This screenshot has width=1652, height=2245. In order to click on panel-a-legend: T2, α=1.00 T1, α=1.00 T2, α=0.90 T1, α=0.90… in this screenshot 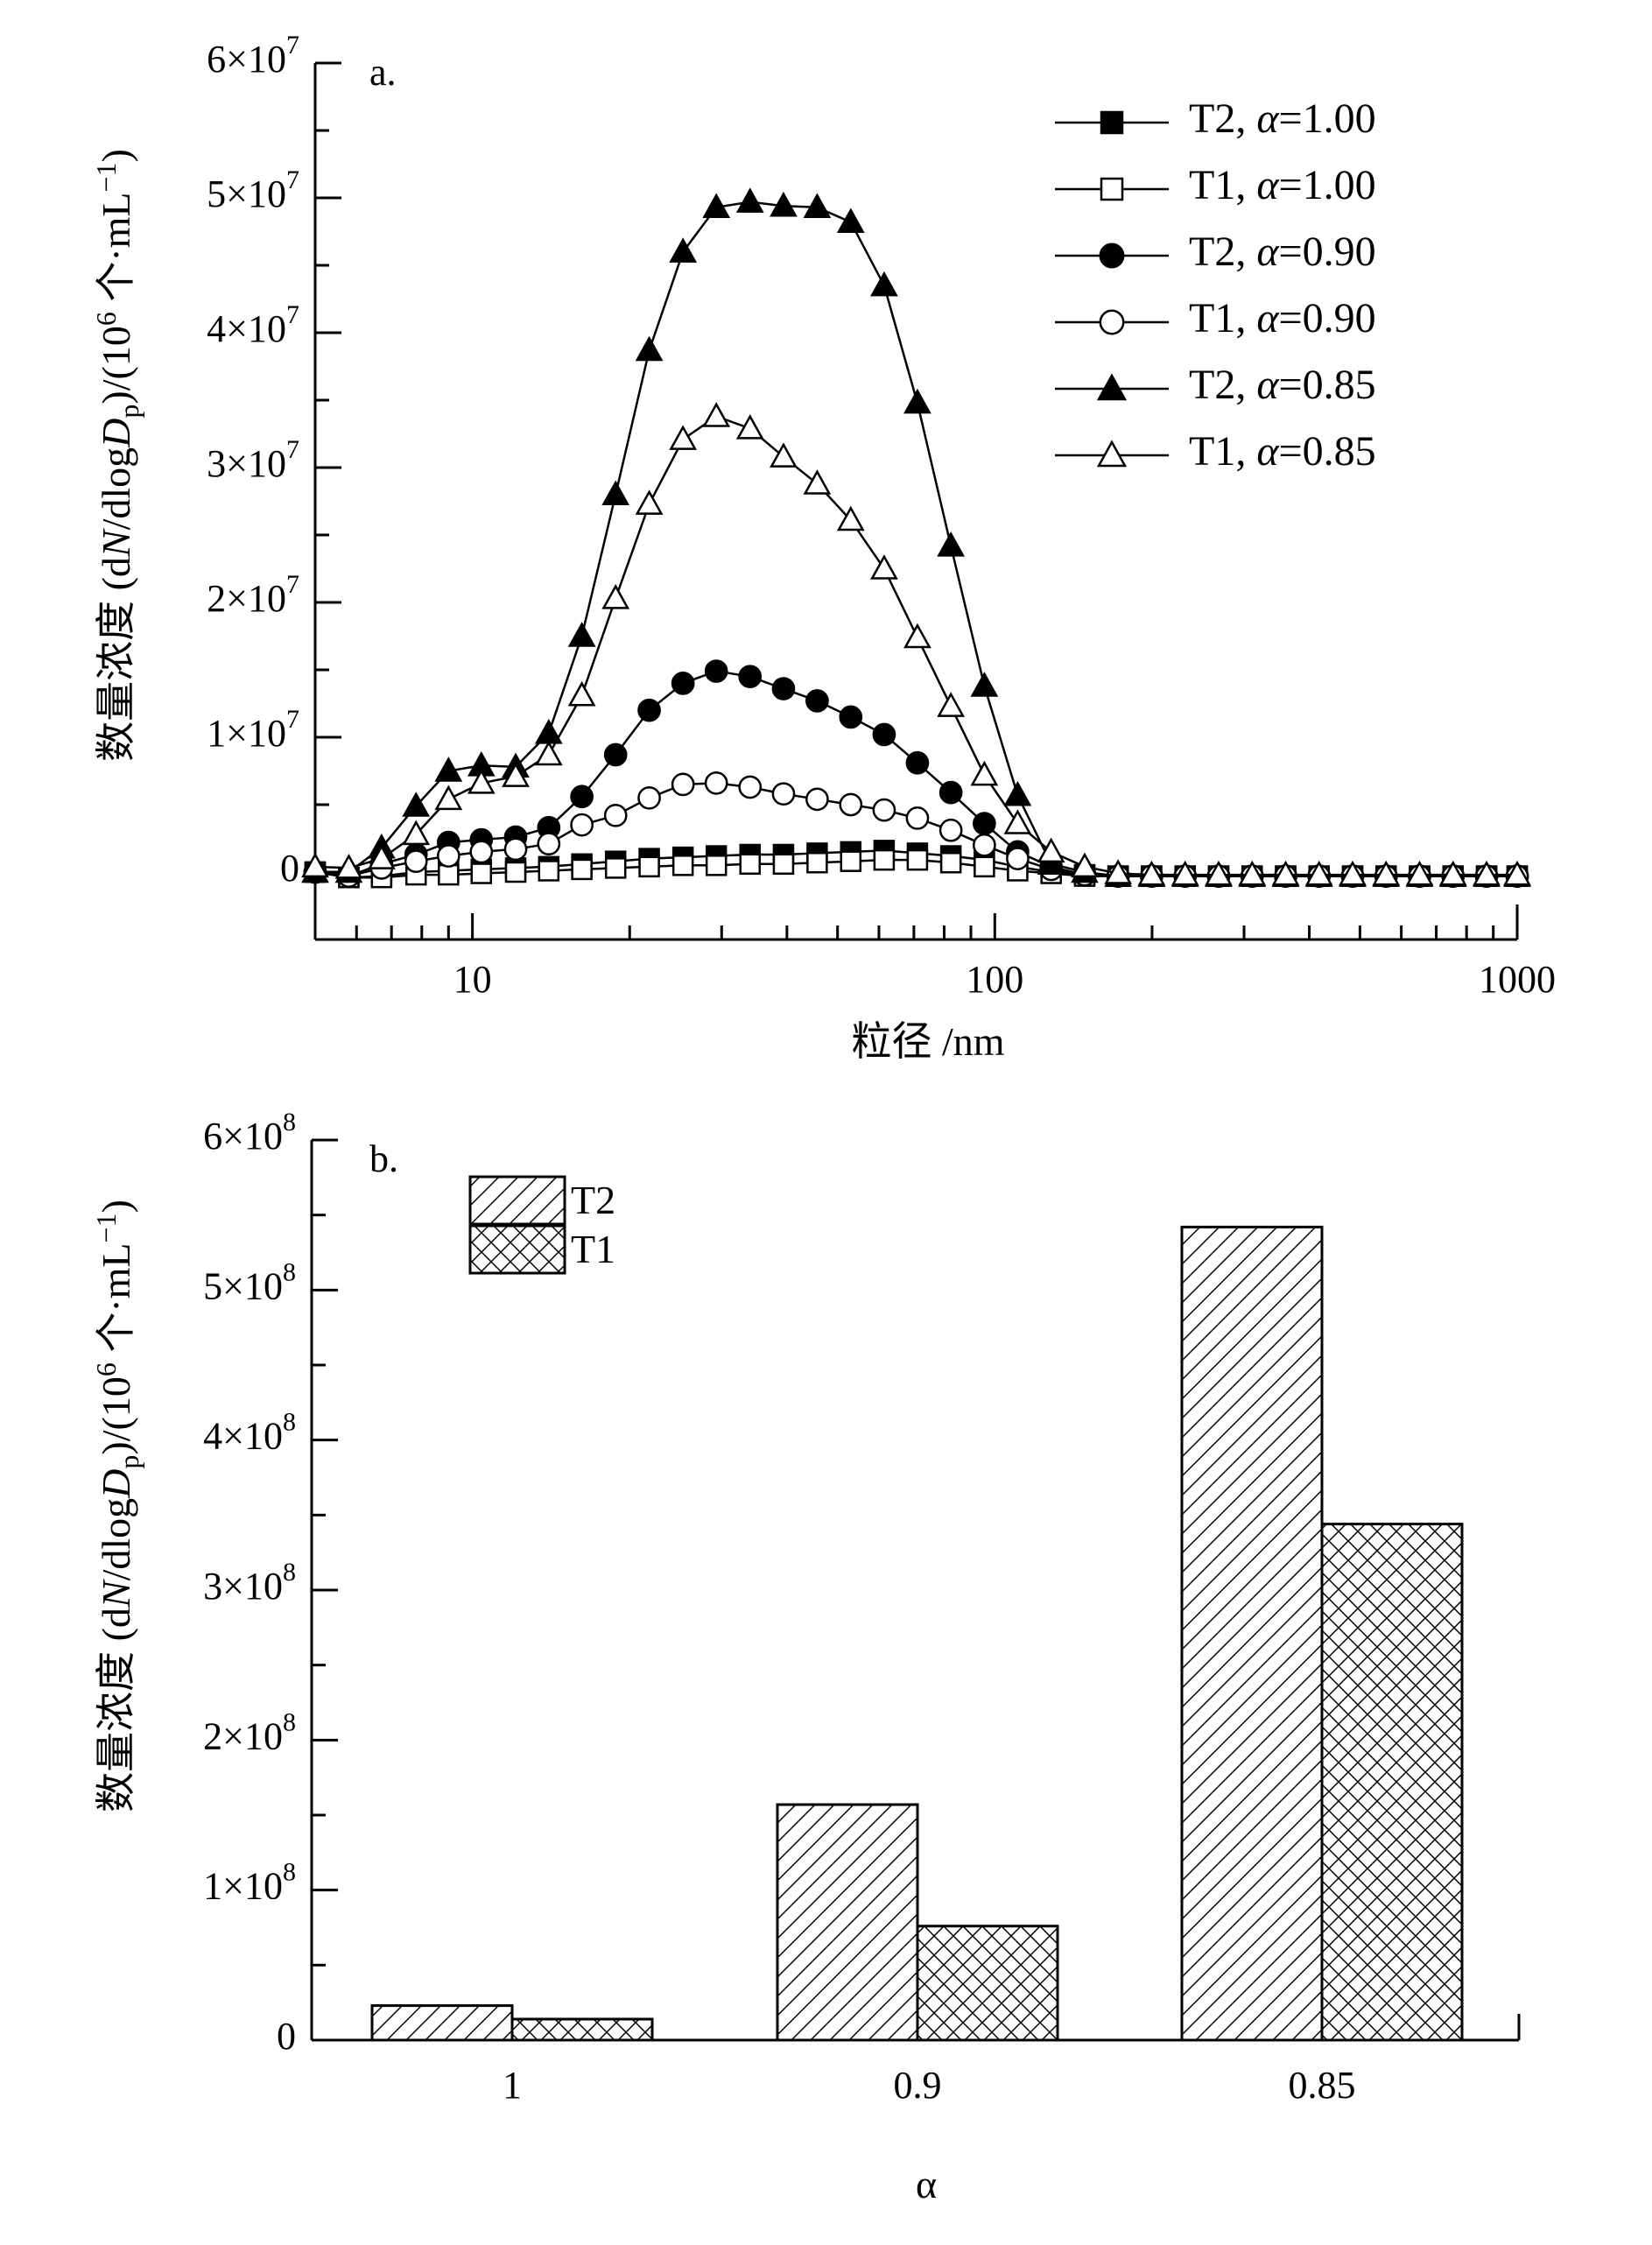, I will do `click(1215, 285)`.